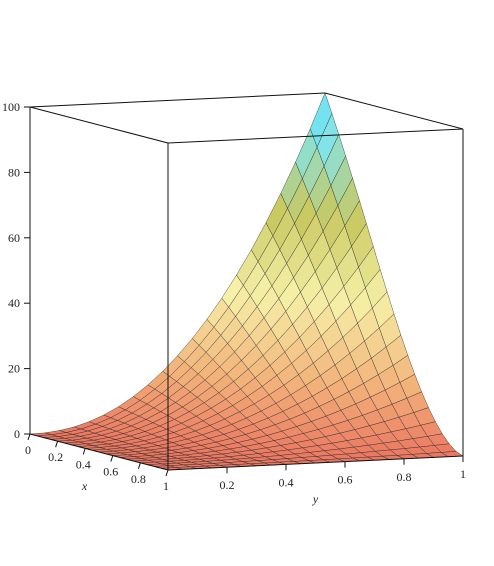 The height and width of the screenshot is (566, 494). I want to click on z-tick-label: 0, so click(17, 434).